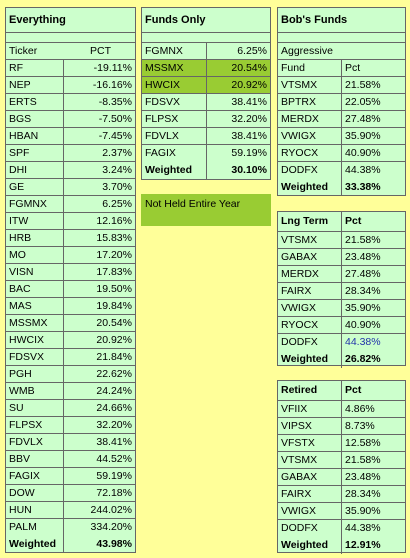 This screenshot has height=558, width=410. What do you see at coordinates (70, 153) in the screenshot?
I see `table-row: SPF 2.37%` at bounding box center [70, 153].